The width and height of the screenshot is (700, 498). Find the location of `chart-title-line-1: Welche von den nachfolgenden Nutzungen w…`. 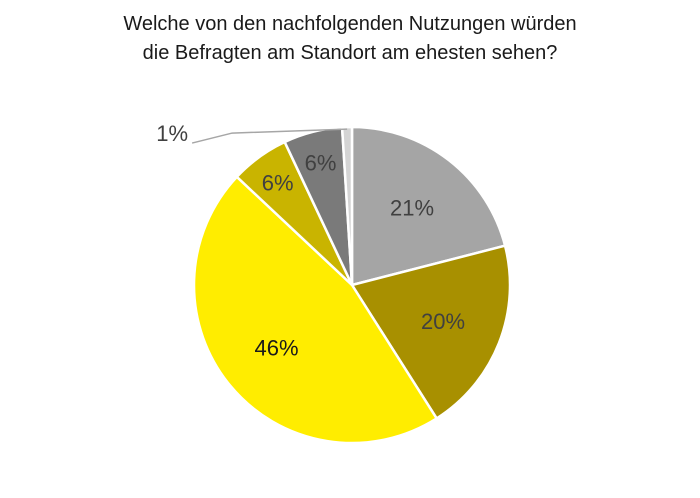

chart-title-line-1: Welche von den nachfolgenden Nutzungen w… is located at coordinates (350, 24).